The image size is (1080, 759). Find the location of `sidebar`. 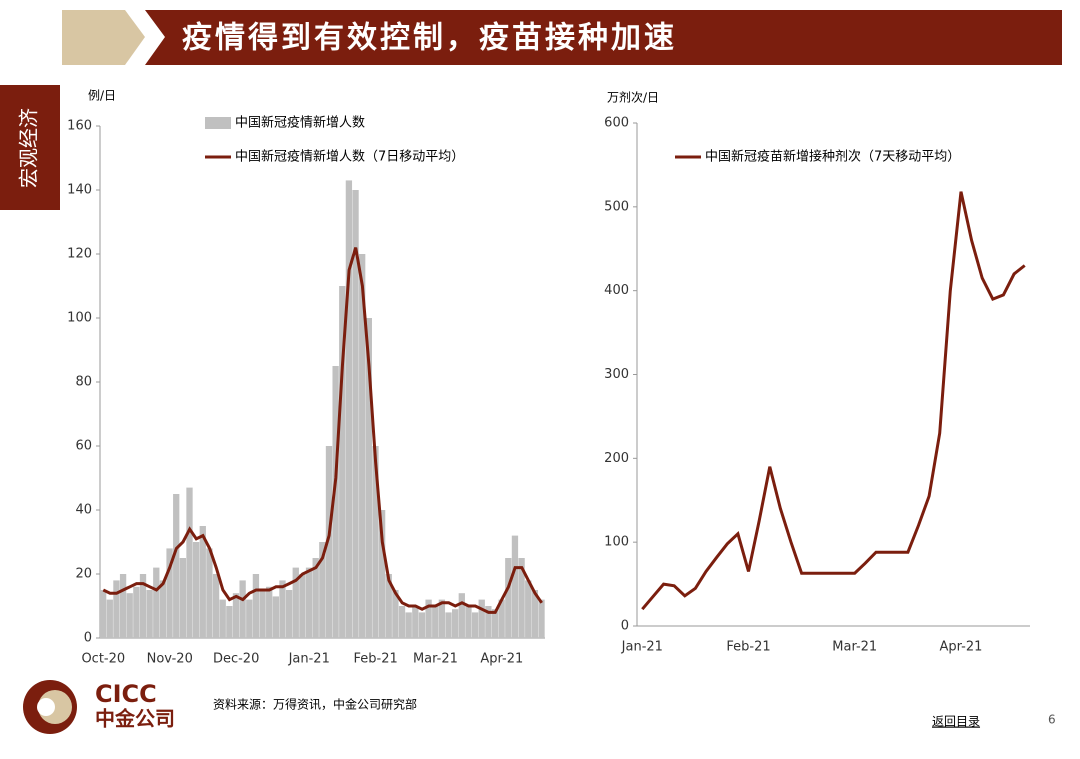

sidebar is located at coordinates (30, 147).